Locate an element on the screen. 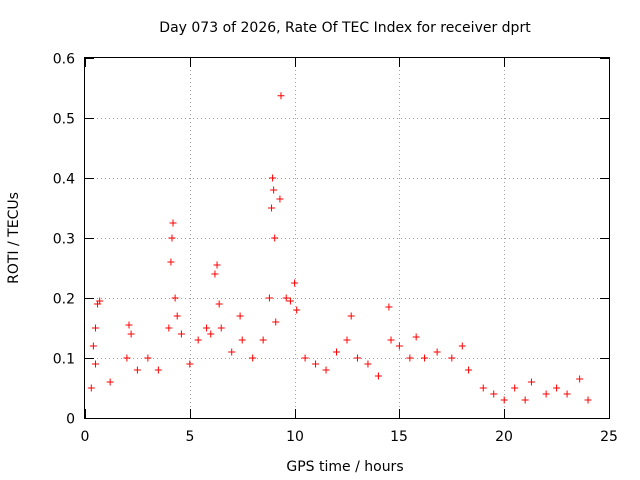  x-tick-label: 0 is located at coordinates (85, 437).